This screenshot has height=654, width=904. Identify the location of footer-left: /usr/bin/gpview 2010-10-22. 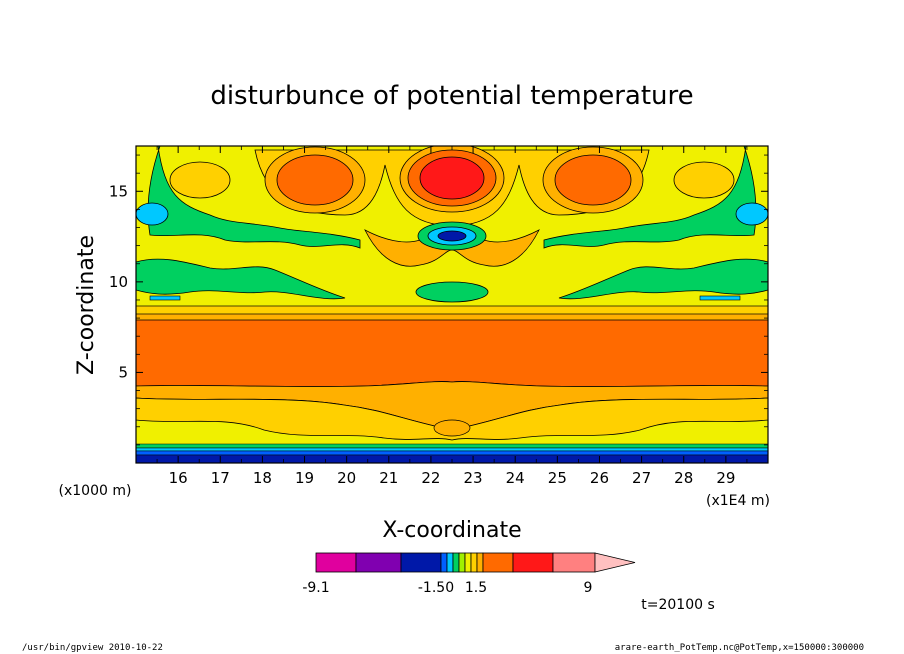
(92, 648).